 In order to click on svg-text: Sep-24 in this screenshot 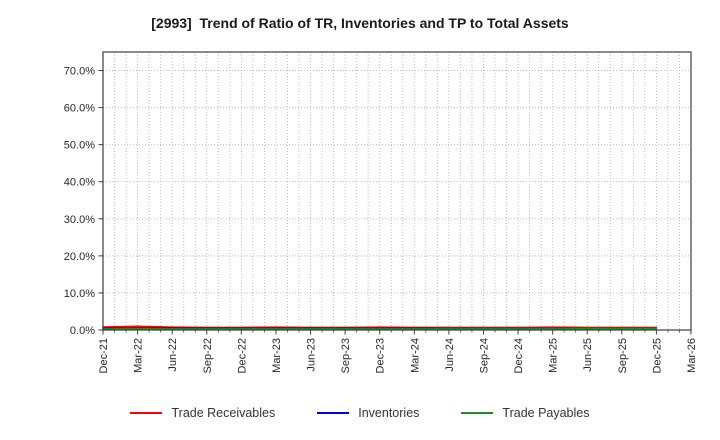, I will do `click(484, 355)`.